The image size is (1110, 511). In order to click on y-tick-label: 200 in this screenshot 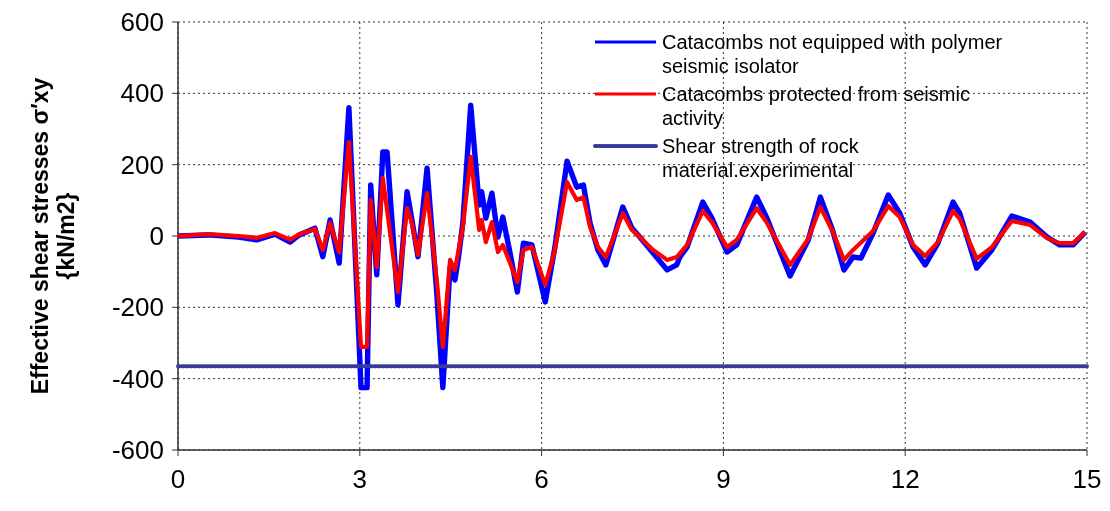, I will do `click(142, 164)`.